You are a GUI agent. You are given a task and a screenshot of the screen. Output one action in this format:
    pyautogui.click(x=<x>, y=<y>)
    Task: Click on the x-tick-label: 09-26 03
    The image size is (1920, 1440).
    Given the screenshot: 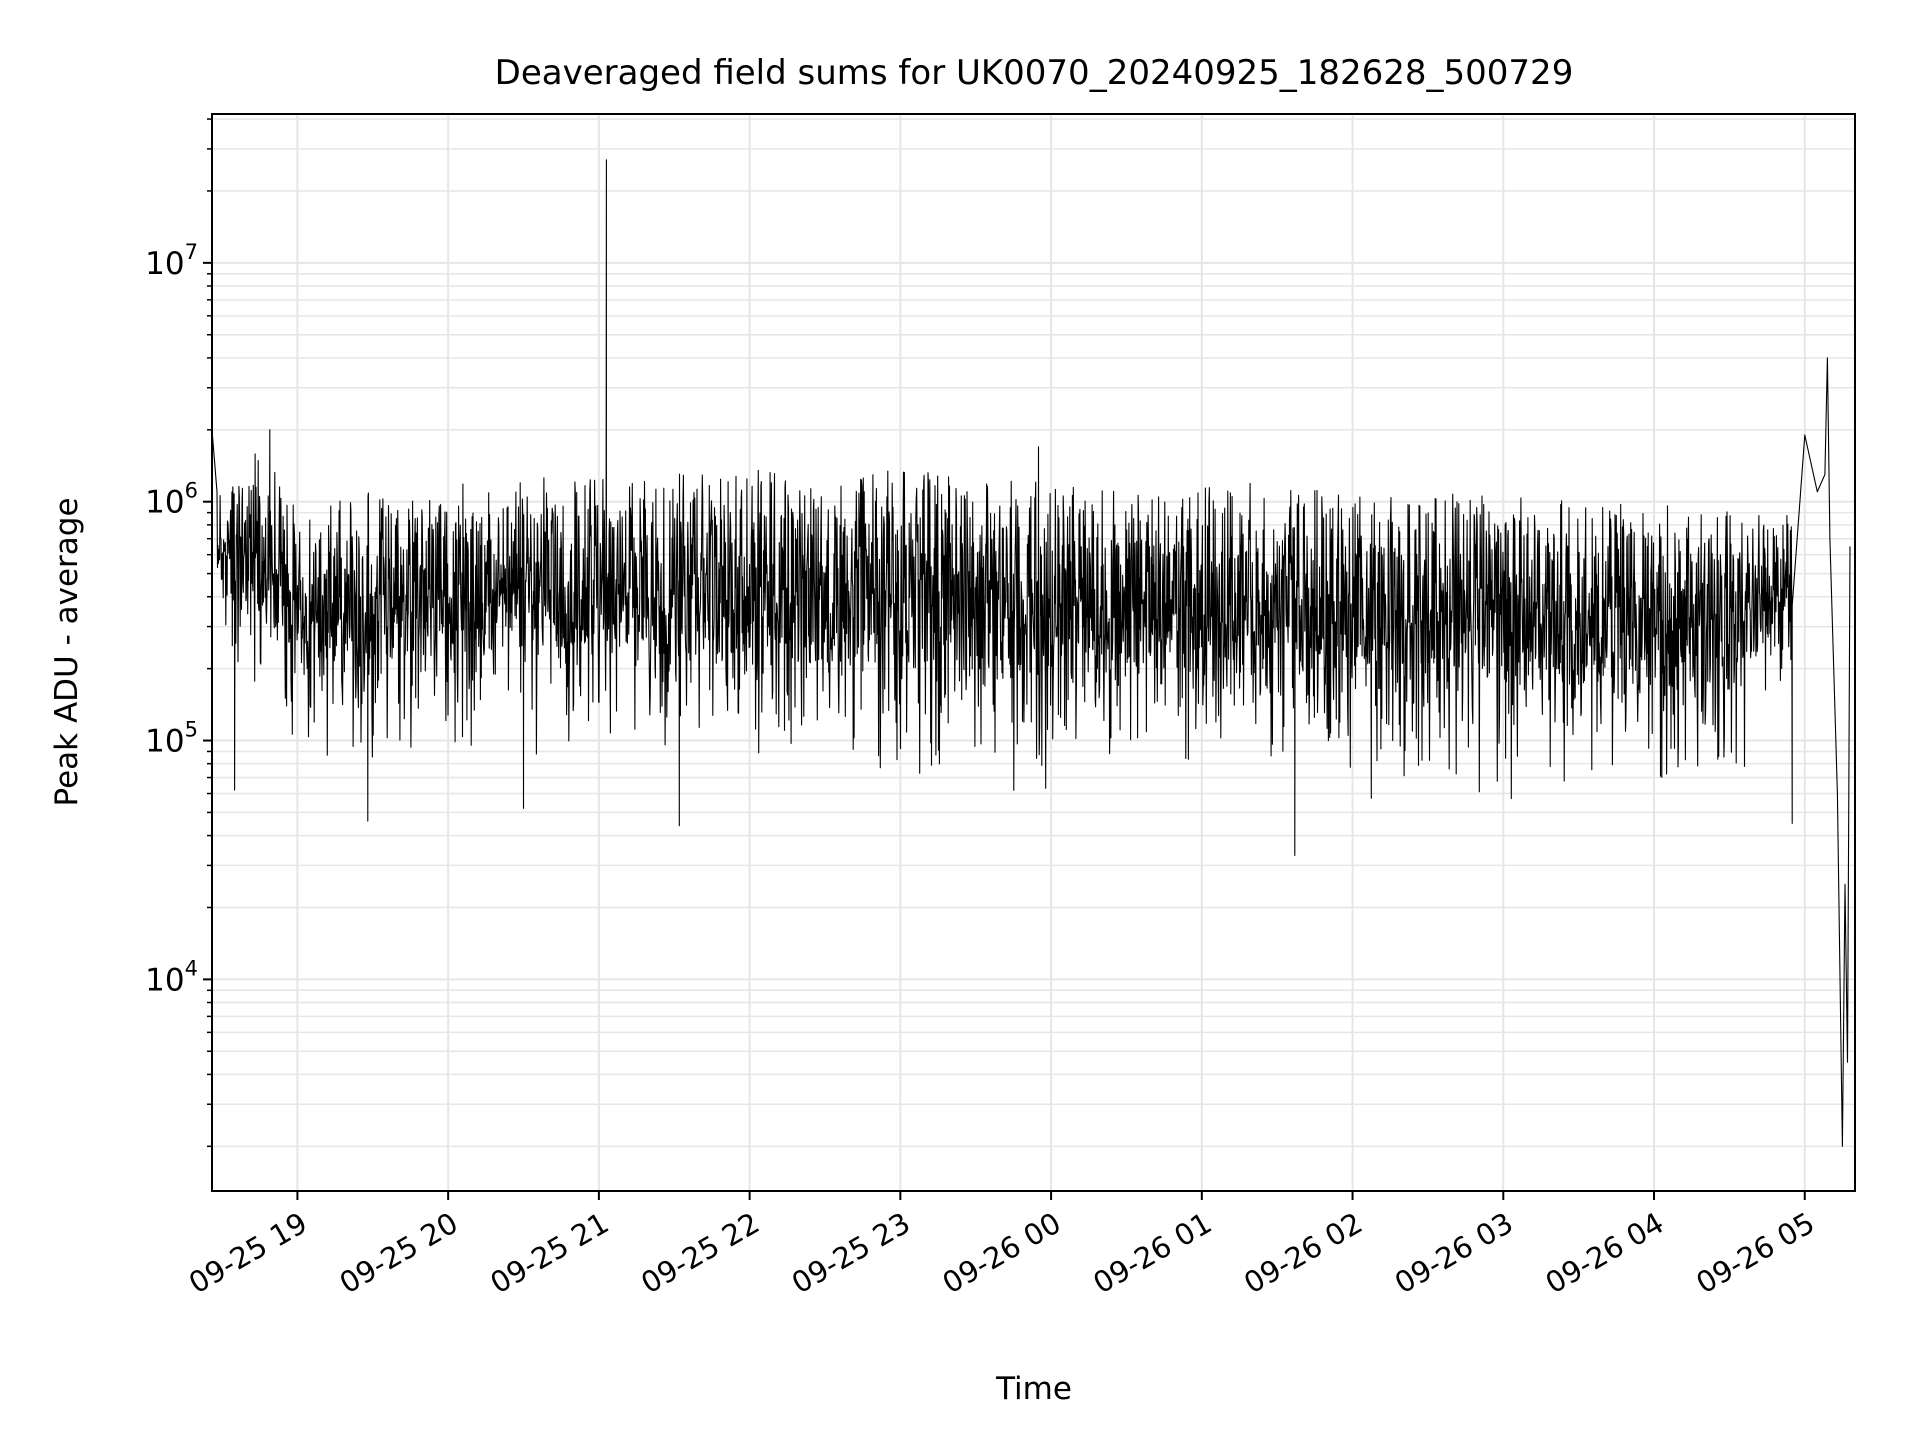 What is the action you would take?
    pyautogui.click(x=1454, y=1253)
    